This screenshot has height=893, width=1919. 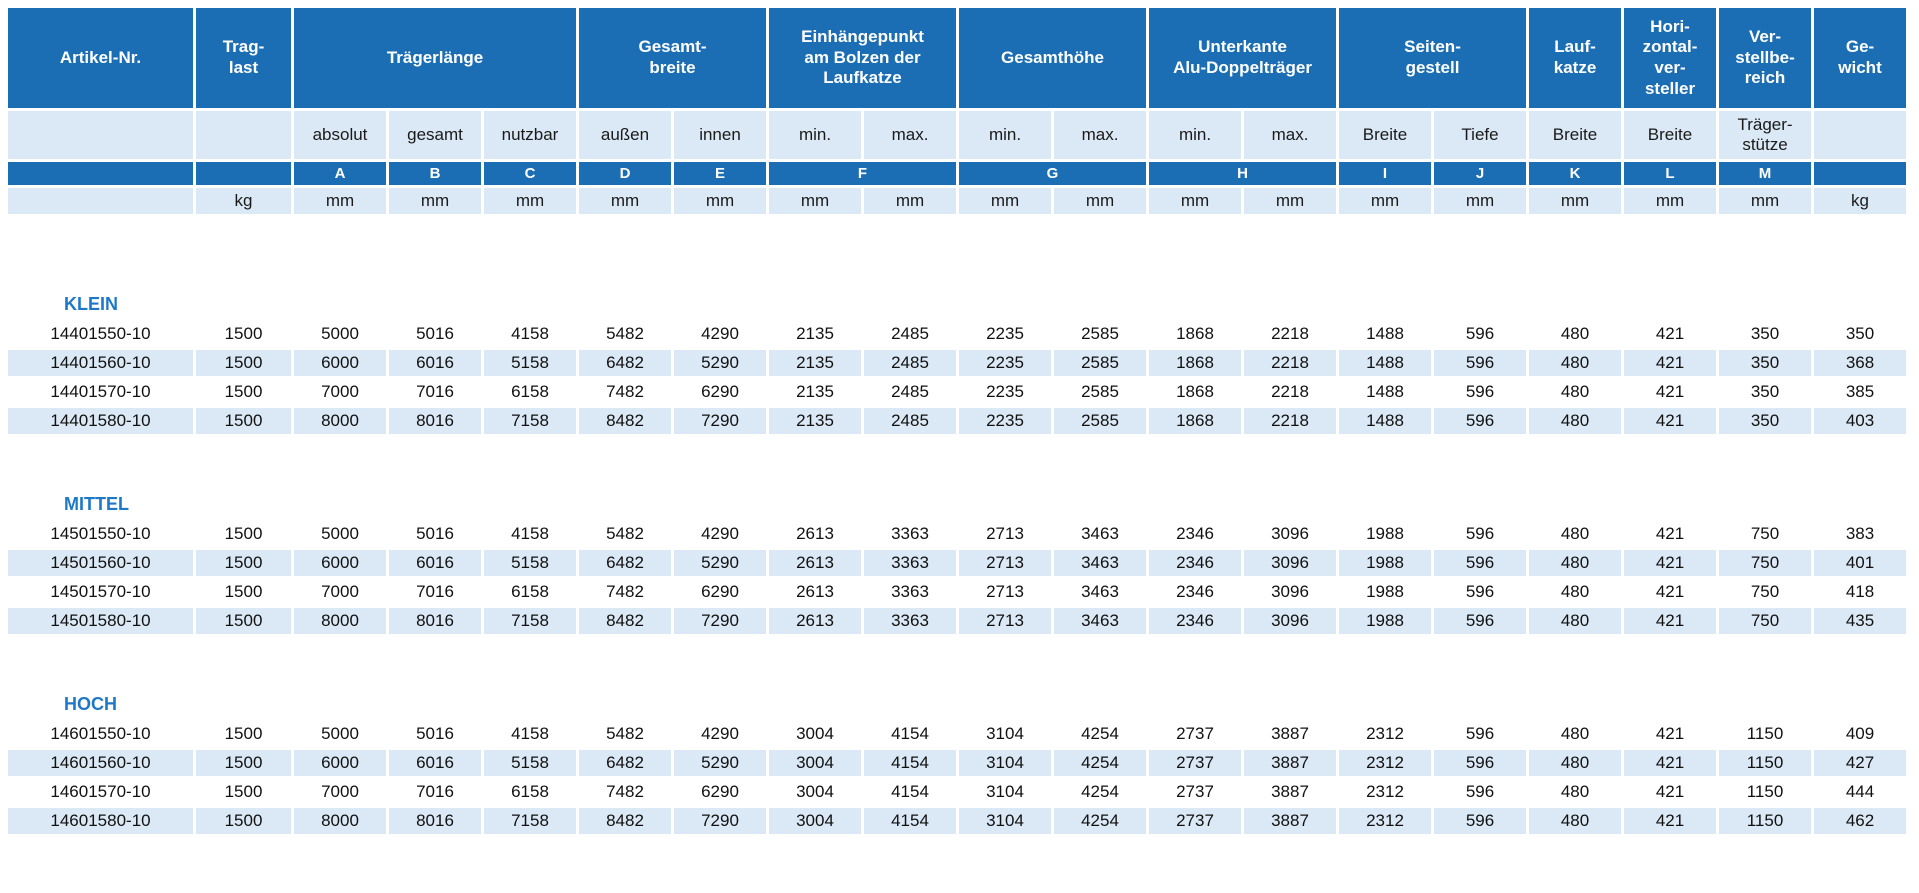 I want to click on letter-g: G, so click(x=1053, y=173).